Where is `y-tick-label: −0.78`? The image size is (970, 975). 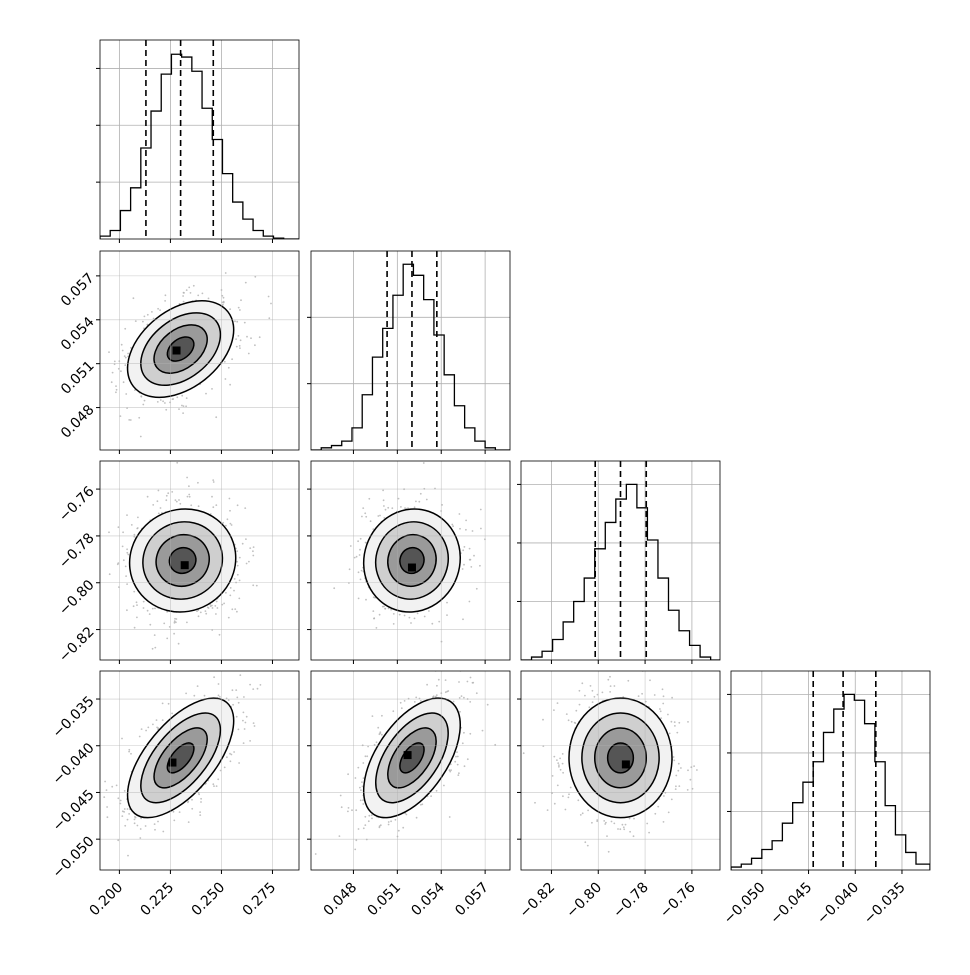 y-tick-label: −0.78 is located at coordinates (77, 551).